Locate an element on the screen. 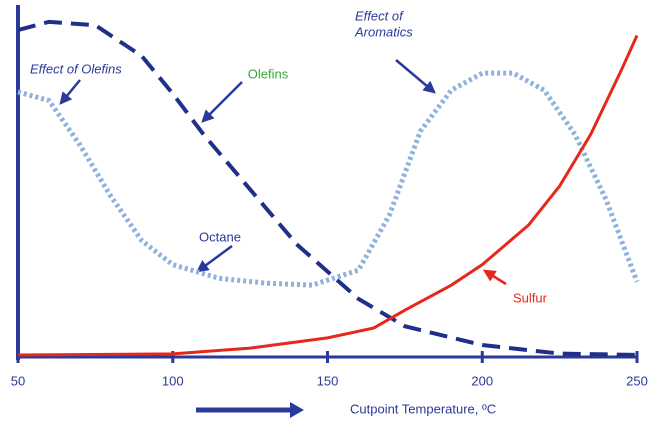  x-tick-label: 50 is located at coordinates (18, 380).